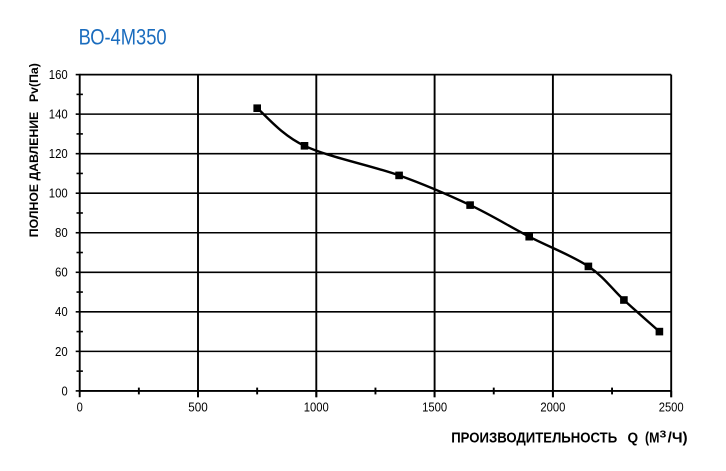 This screenshot has height=471, width=726. I want to click on svg-text: 120, so click(58, 154).